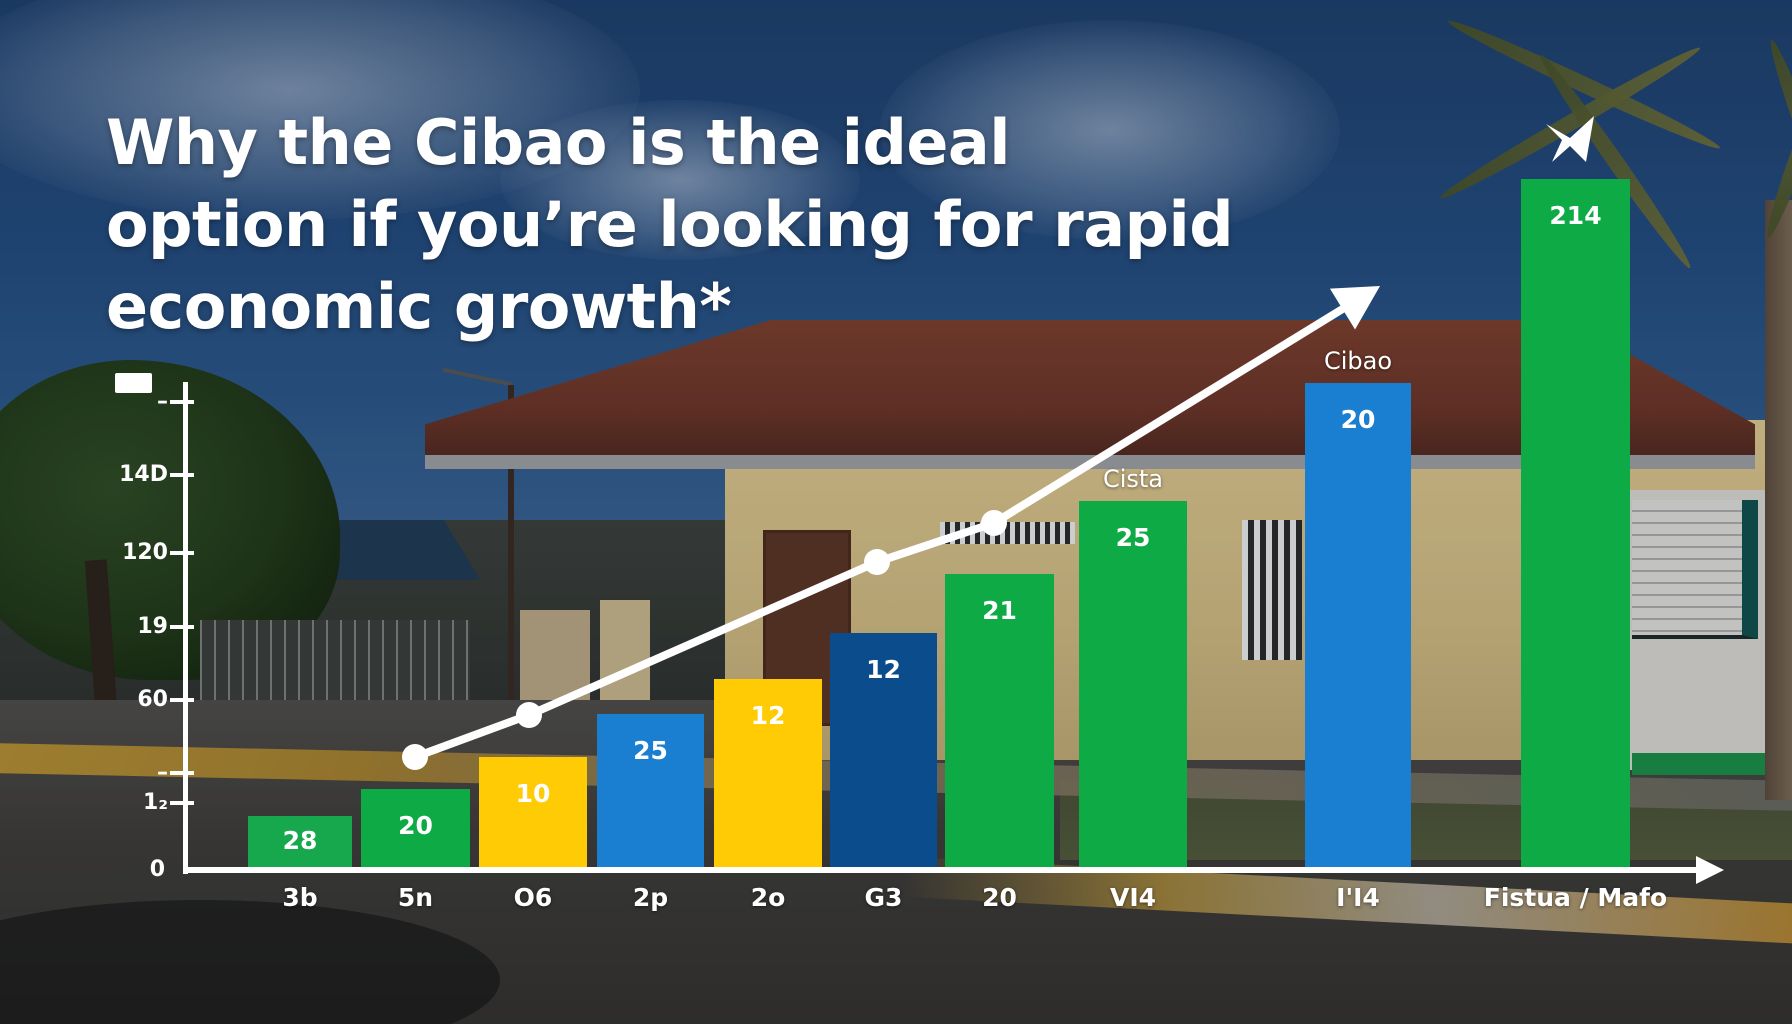  Describe the element at coordinates (1712, 764) in the screenshot. I see `neighbor-stripe` at that location.